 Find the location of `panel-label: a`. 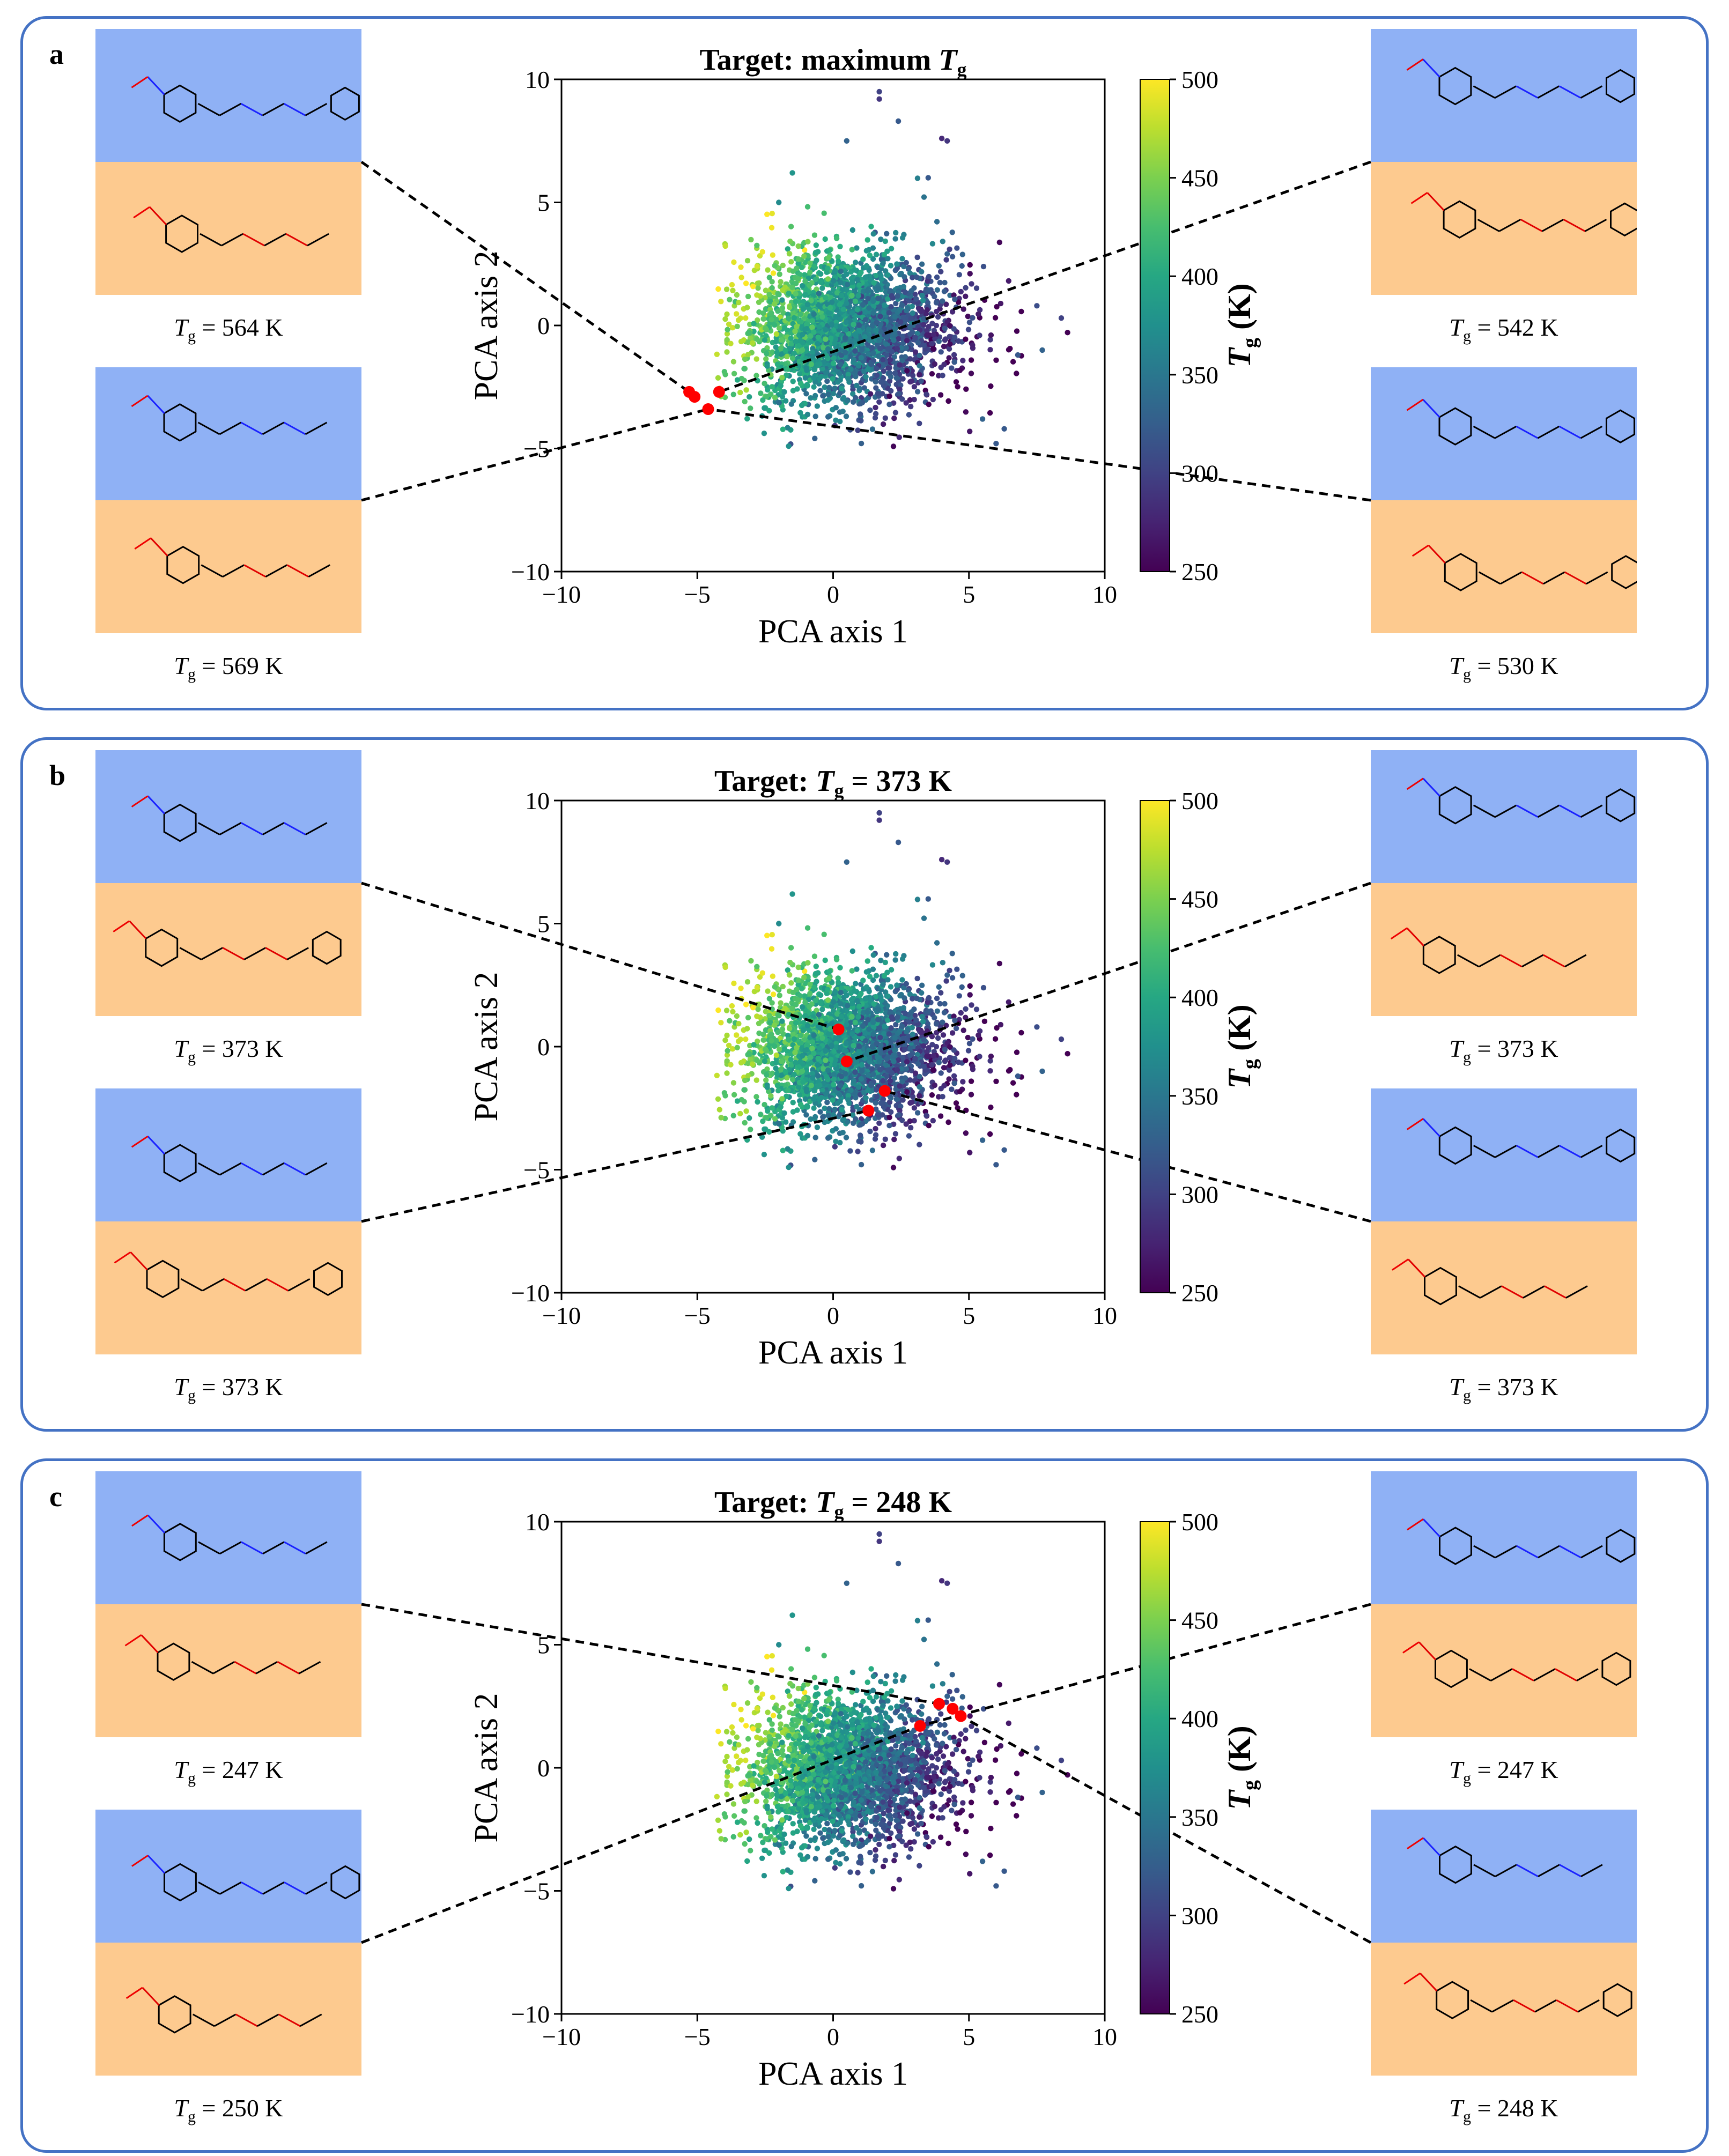

panel-label: a is located at coordinates (56, 54).